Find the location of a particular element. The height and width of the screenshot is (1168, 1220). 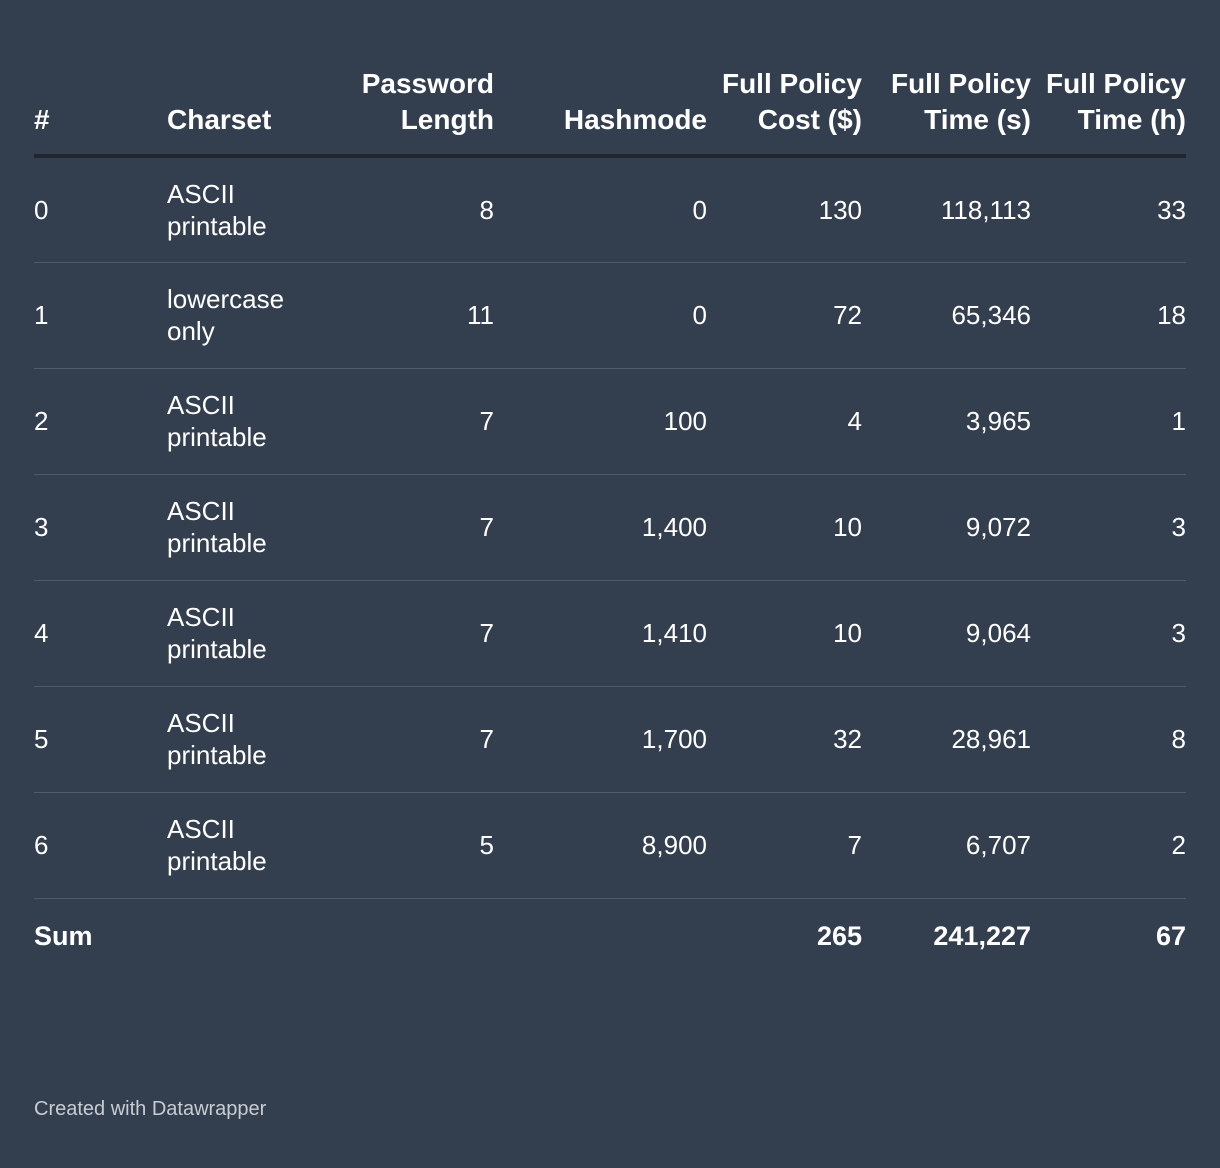

cell-cost: 72 is located at coordinates (784, 315).